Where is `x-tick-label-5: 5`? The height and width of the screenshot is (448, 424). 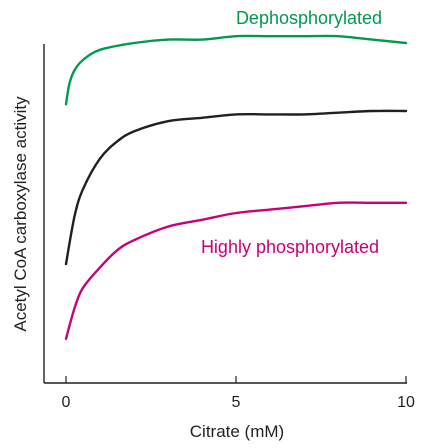
x-tick-label-5: 5 is located at coordinates (236, 402).